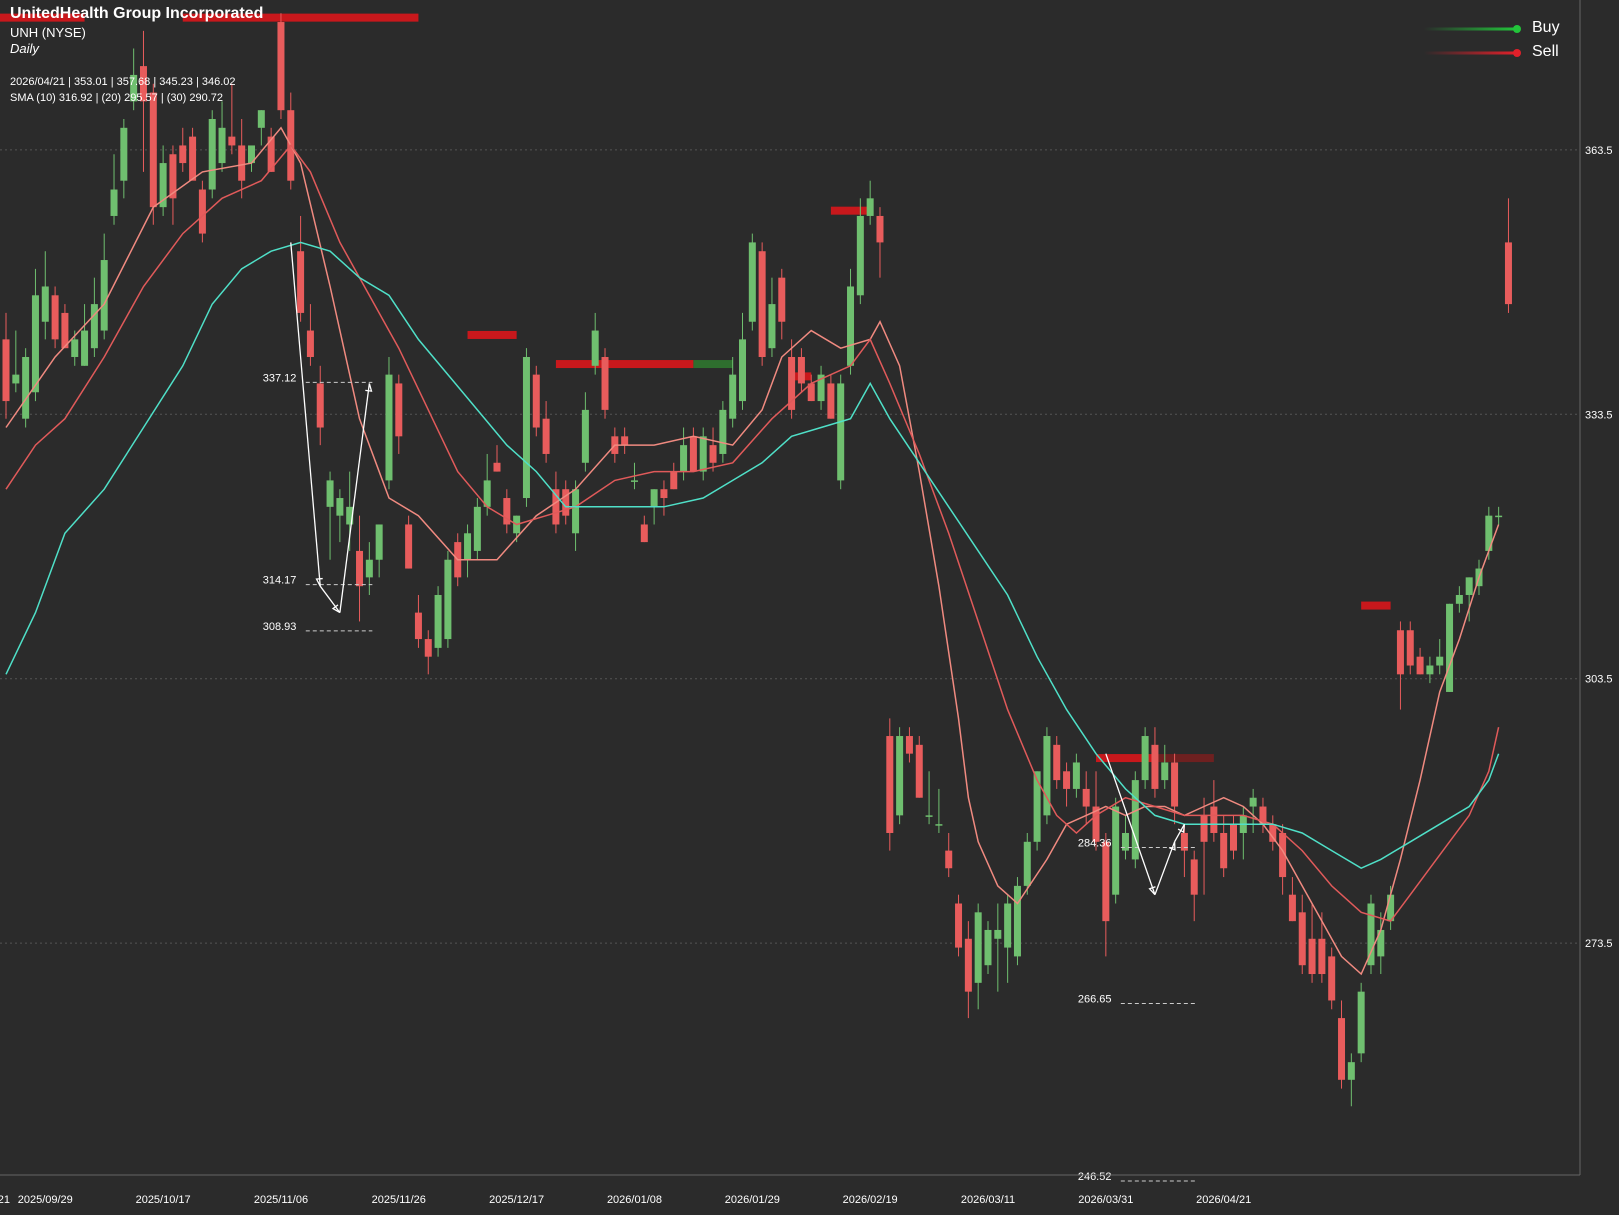 Image resolution: width=1619 pixels, height=1215 pixels. Describe the element at coordinates (988, 1200) in the screenshot. I see `x-tick-label: 2026/03/11` at that location.